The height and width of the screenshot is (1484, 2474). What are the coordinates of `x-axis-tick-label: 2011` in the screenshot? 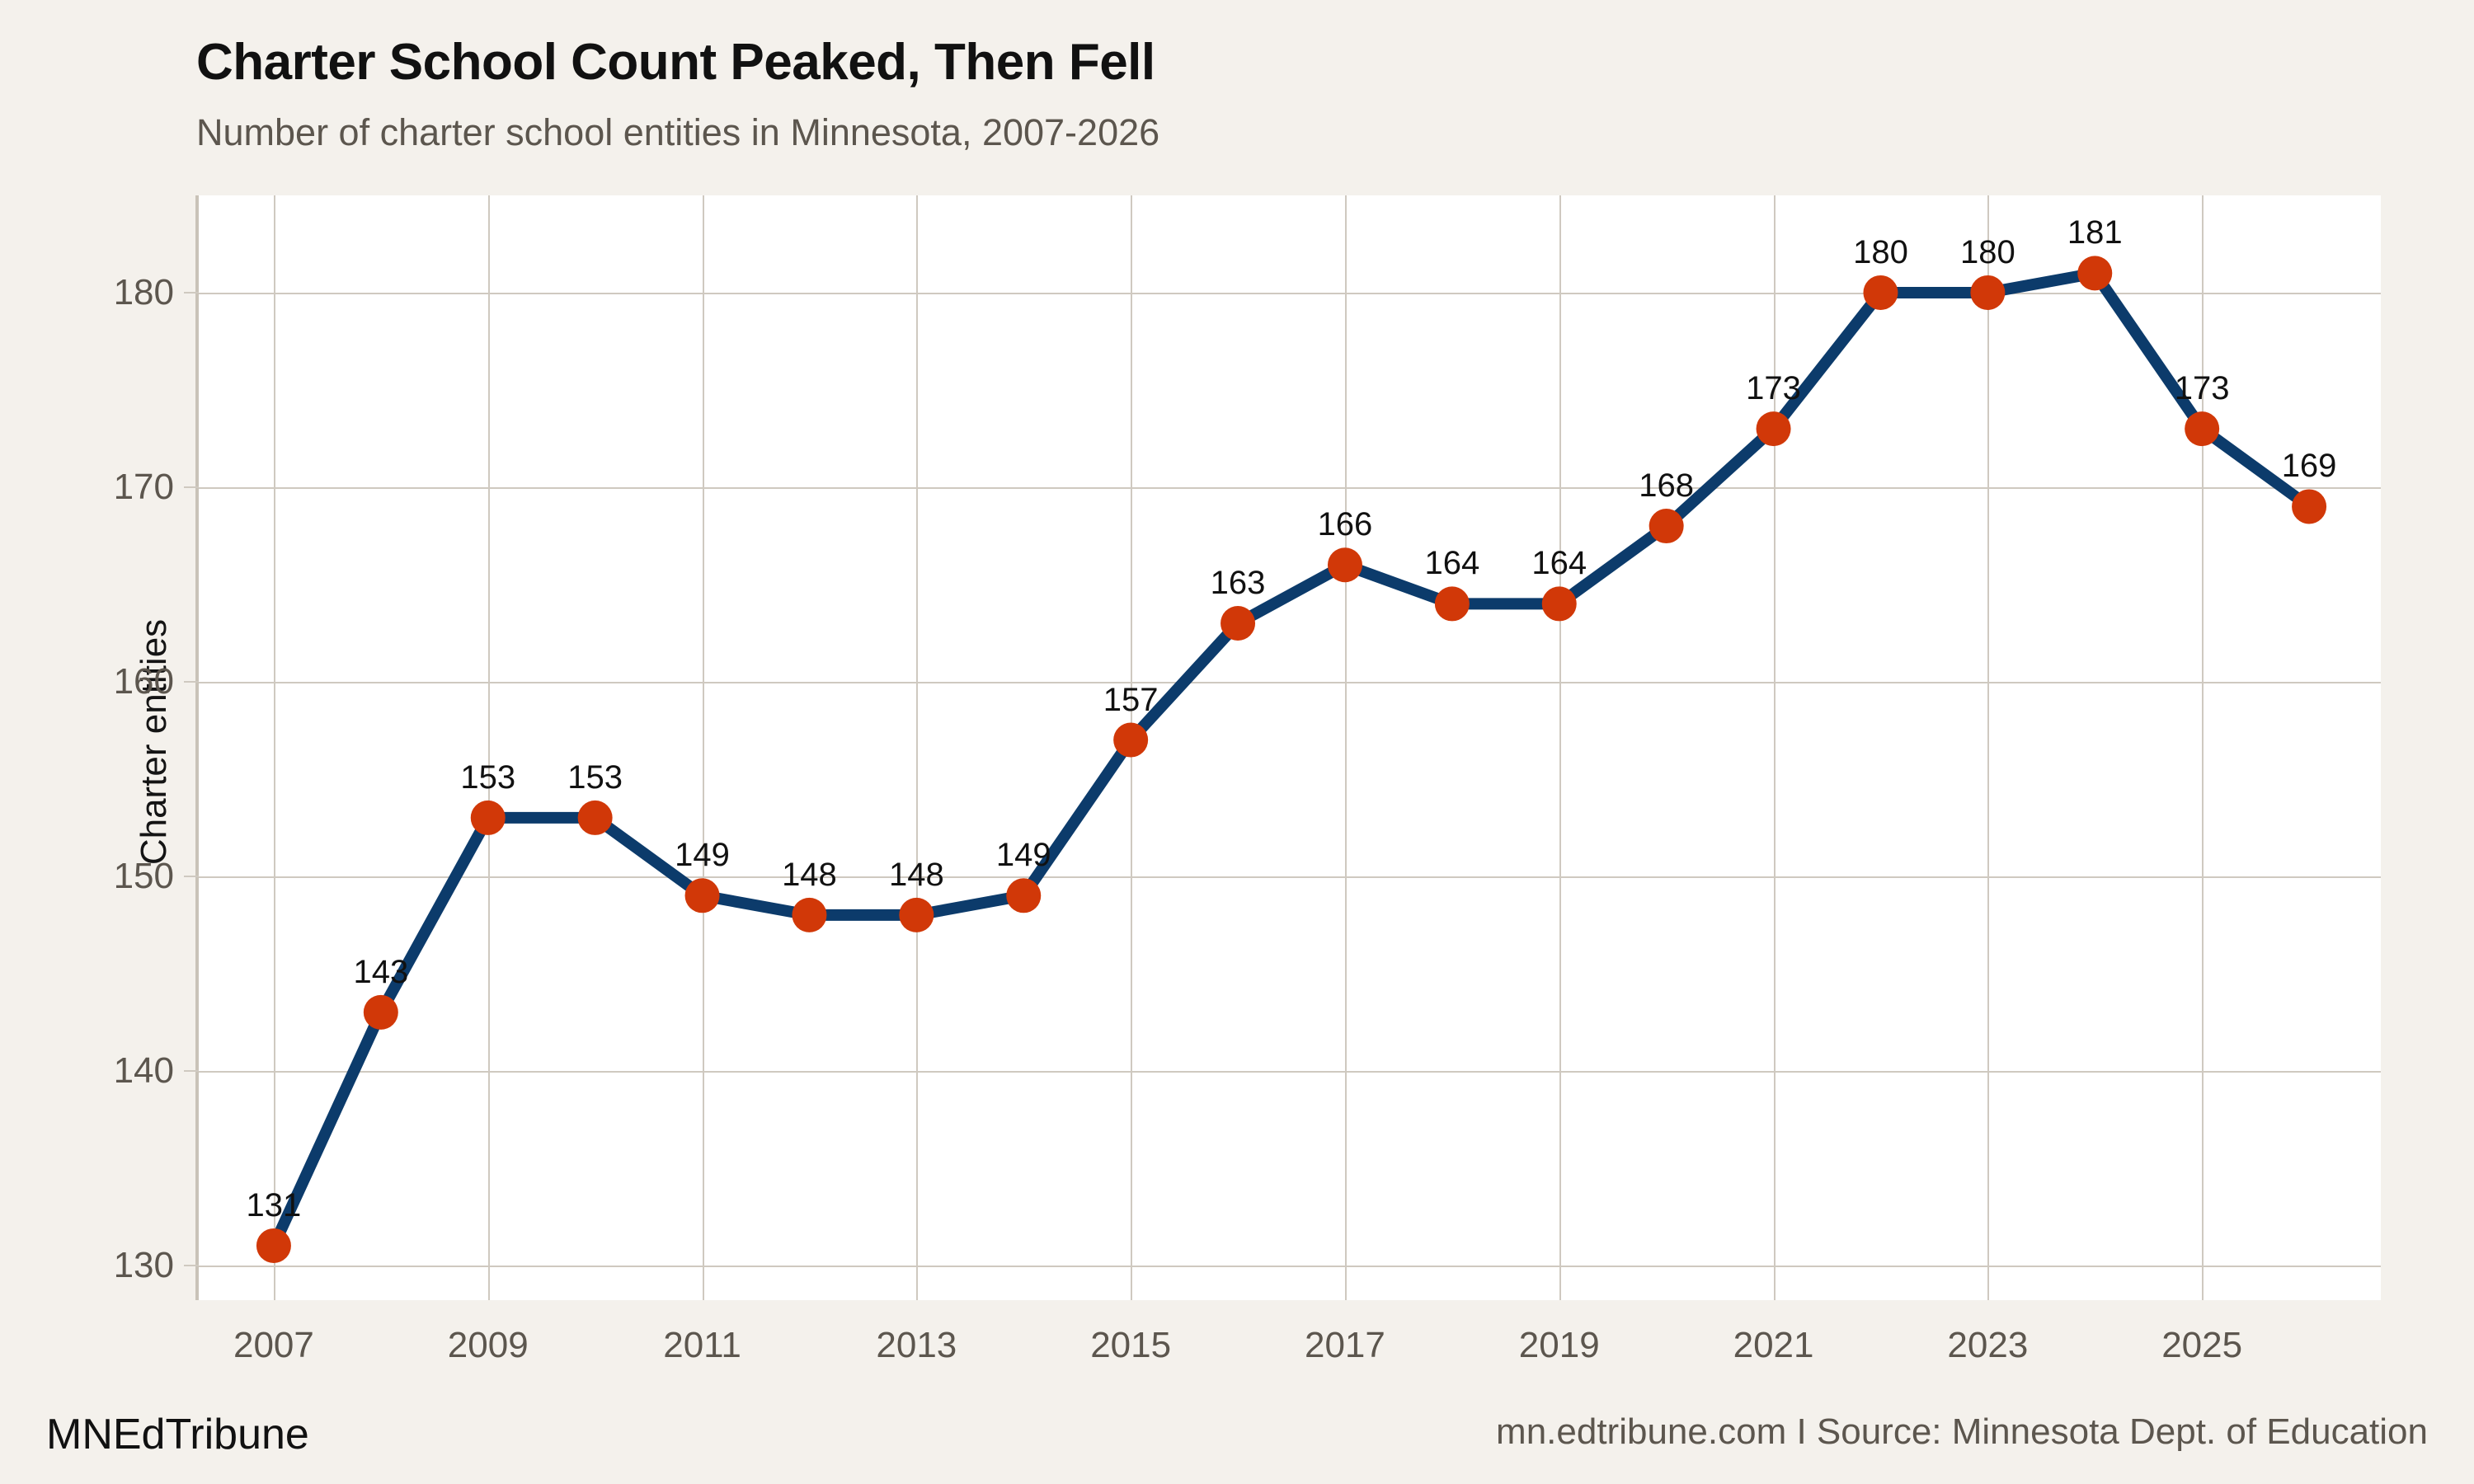 It's located at (702, 1345).